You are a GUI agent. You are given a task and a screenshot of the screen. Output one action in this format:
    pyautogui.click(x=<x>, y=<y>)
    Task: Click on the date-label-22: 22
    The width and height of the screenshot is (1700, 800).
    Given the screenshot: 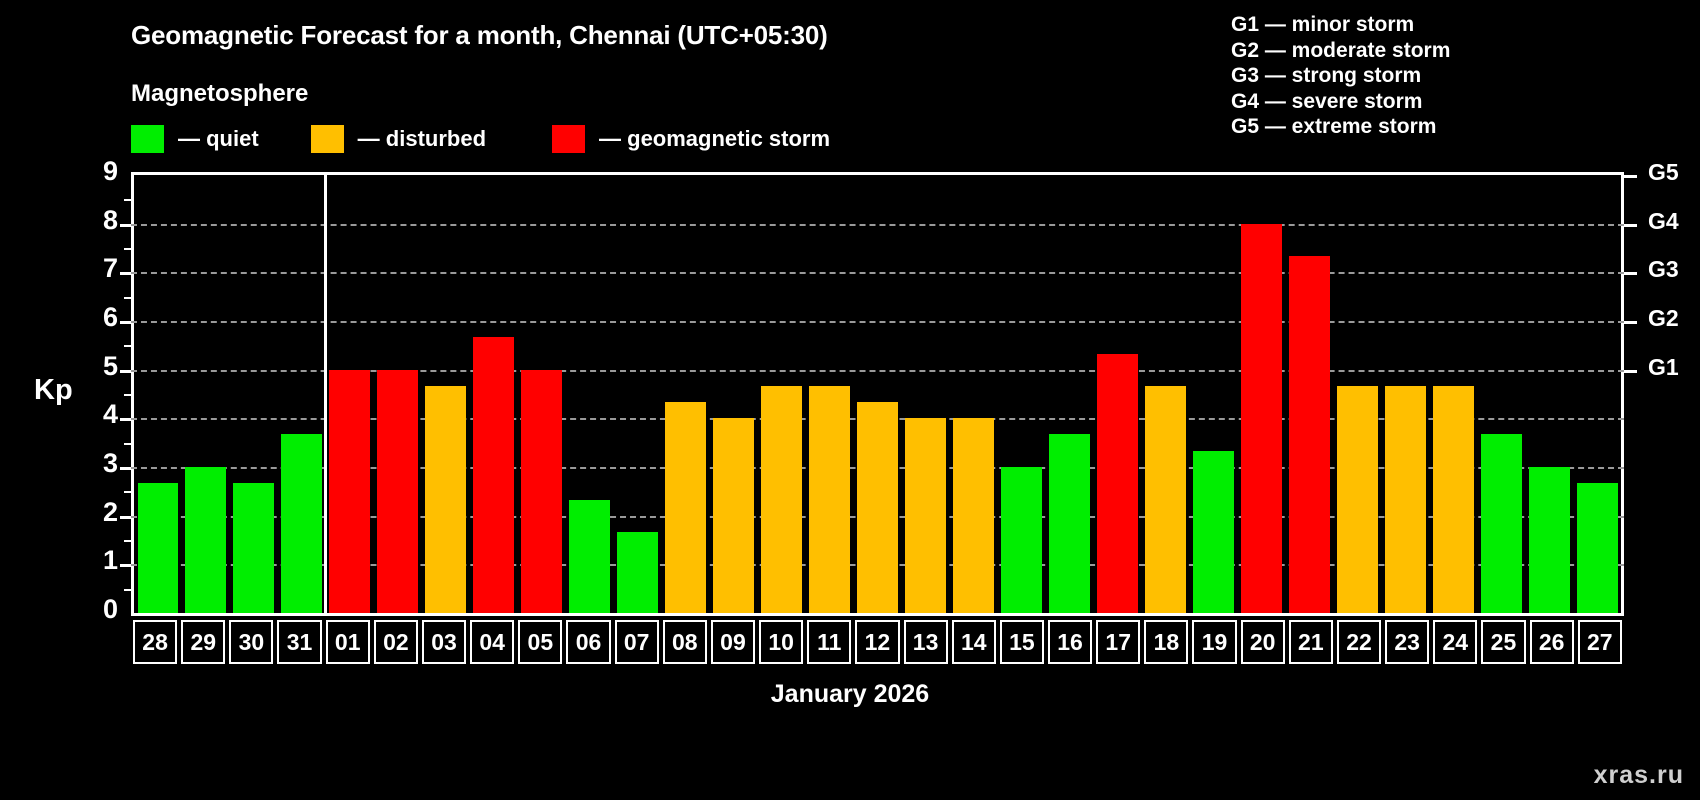 What is the action you would take?
    pyautogui.click(x=1359, y=642)
    